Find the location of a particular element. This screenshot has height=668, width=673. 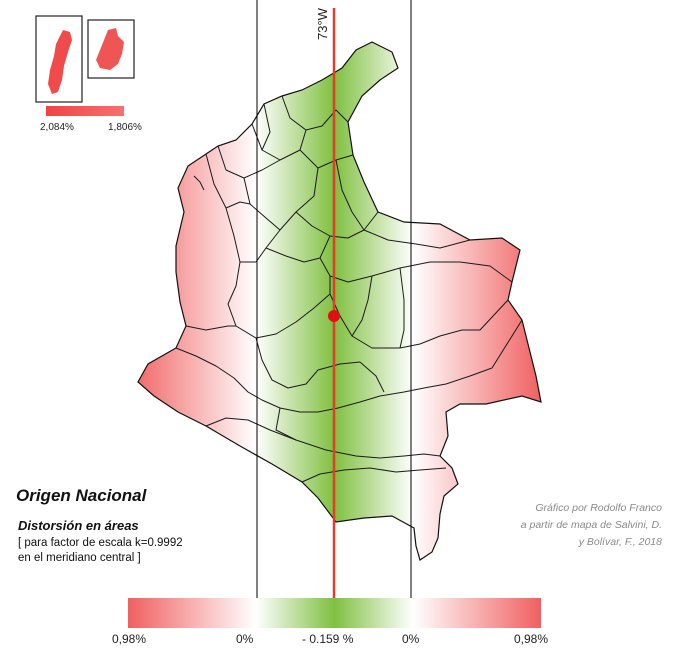

scale-label-center: - 0.159 % is located at coordinates (328, 639).